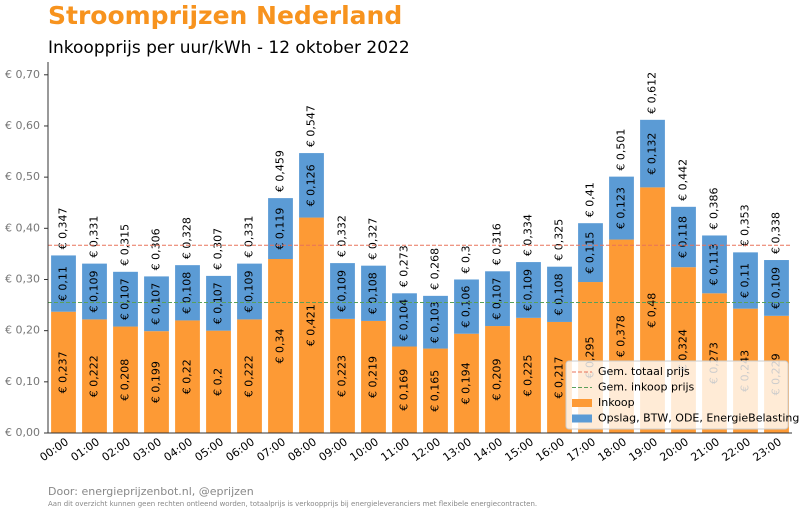 The image size is (800, 513). Describe the element at coordinates (280, 171) in the screenshot. I see `total-label: € 0,459` at that location.